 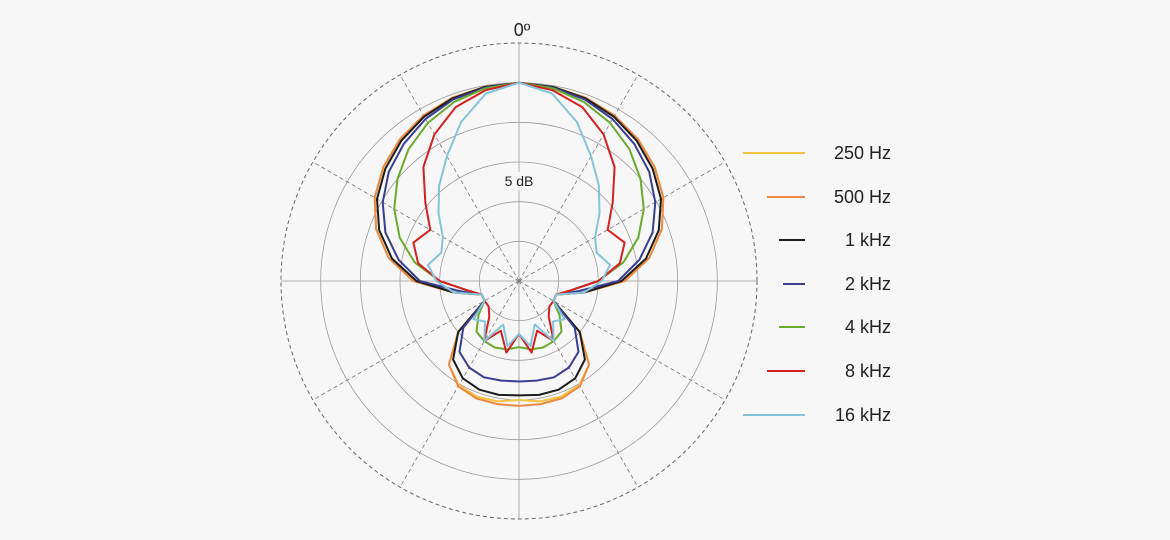 I want to click on chart-legend: 250 Hz 500 Hz 1 kHz 2 kHz 4 kHz 8 kHz 16 kHz, so click(x=820, y=284).